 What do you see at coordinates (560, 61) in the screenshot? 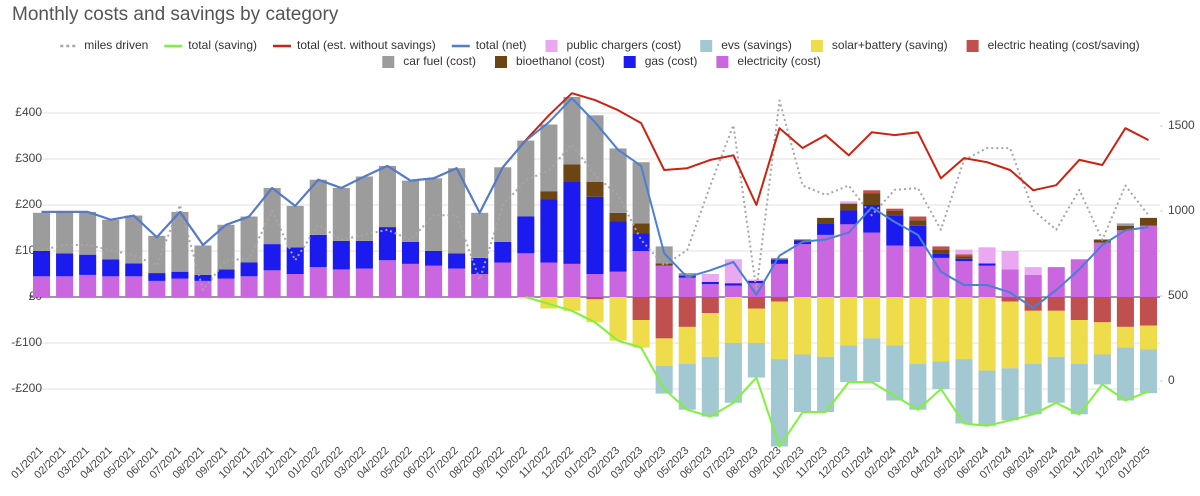
I see `legend-text: bioethanol (cost)` at bounding box center [560, 61].